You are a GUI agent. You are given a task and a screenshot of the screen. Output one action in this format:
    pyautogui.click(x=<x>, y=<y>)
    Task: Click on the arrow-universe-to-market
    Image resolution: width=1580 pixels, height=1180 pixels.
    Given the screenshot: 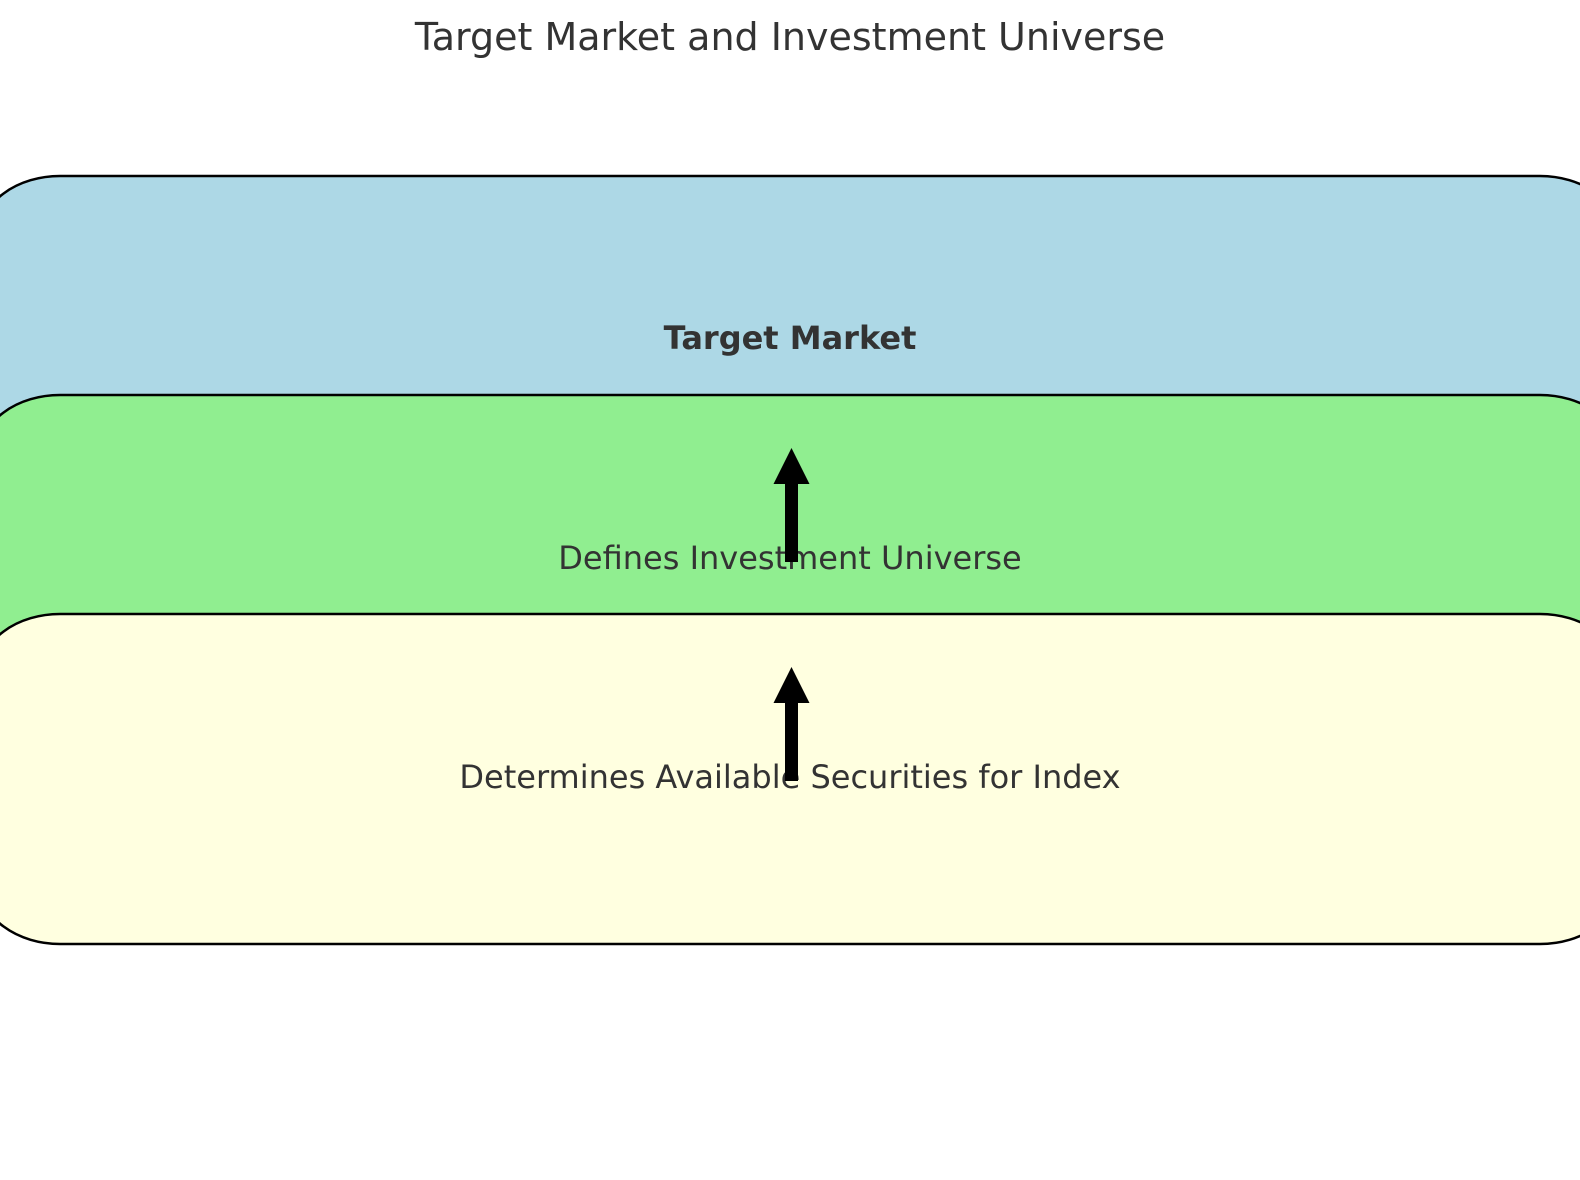 What is the action you would take?
    pyautogui.click(x=791, y=505)
    